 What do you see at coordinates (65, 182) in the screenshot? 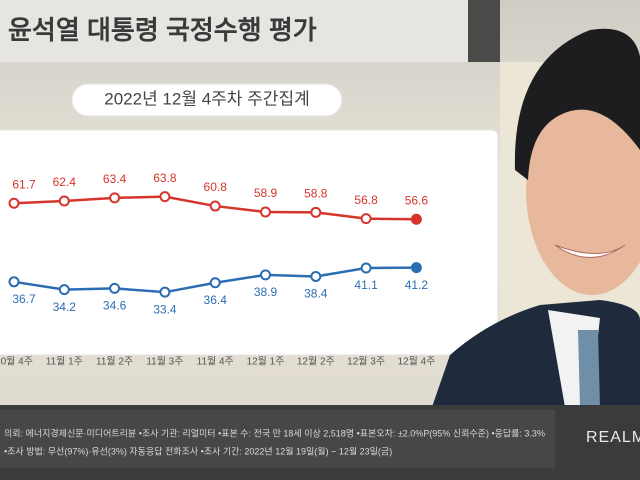
I see `data-label: 62.4` at bounding box center [65, 182].